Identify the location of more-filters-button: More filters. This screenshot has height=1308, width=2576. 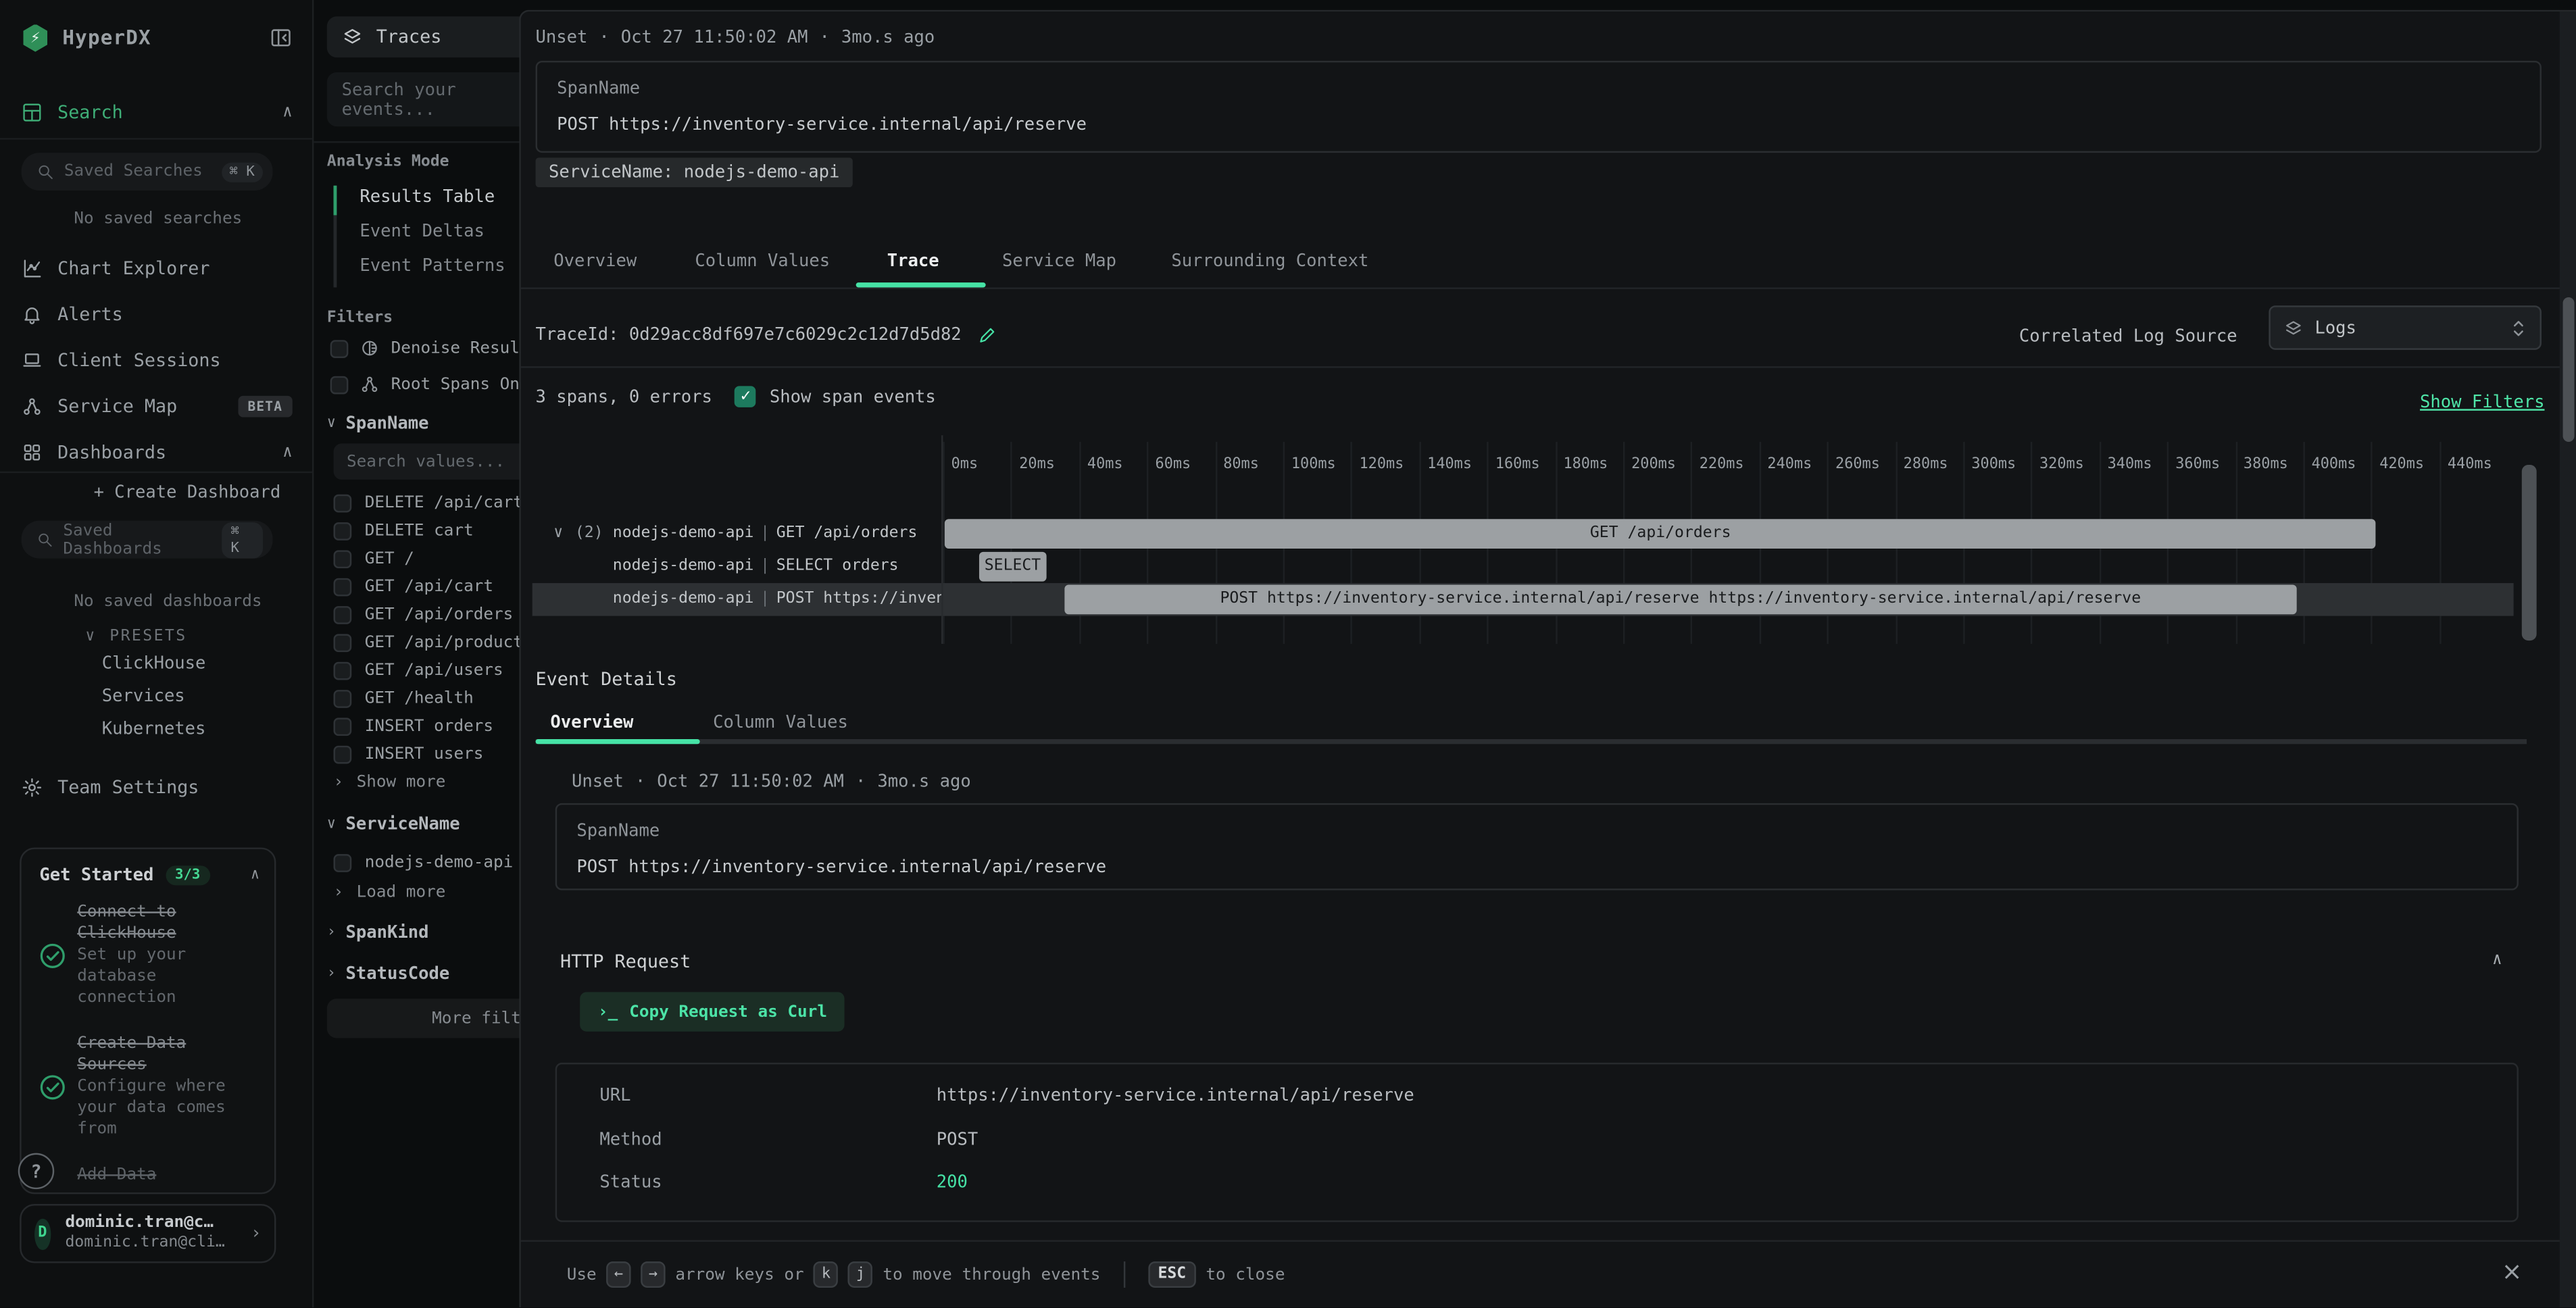
(423, 1018).